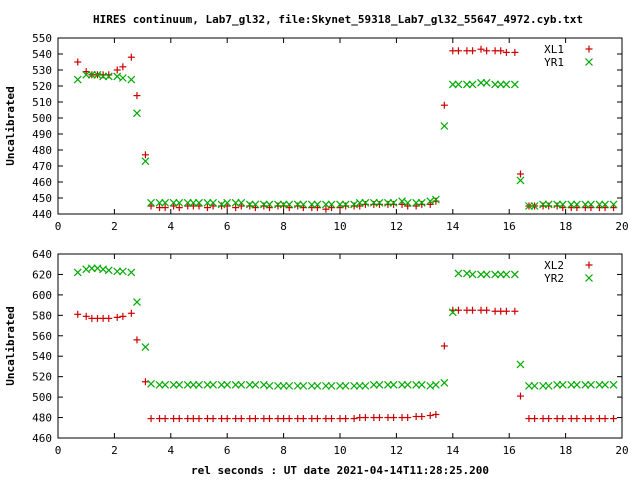 The height and width of the screenshot is (480, 640). I want to click on y-tick-label: 640, so click(42, 254).